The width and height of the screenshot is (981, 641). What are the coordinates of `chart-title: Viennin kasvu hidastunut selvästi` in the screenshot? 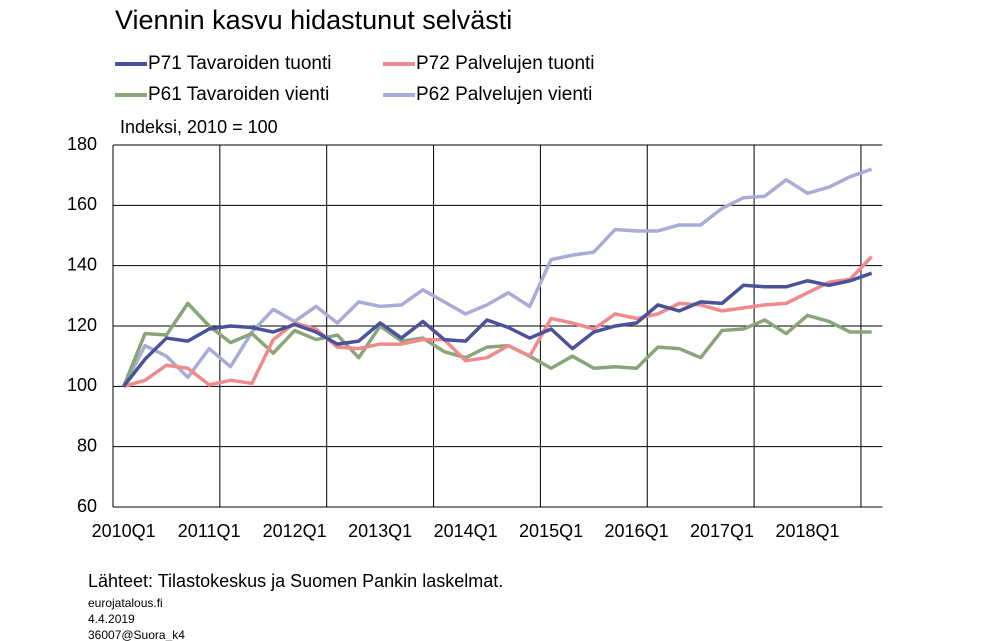 It's located at (313, 20).